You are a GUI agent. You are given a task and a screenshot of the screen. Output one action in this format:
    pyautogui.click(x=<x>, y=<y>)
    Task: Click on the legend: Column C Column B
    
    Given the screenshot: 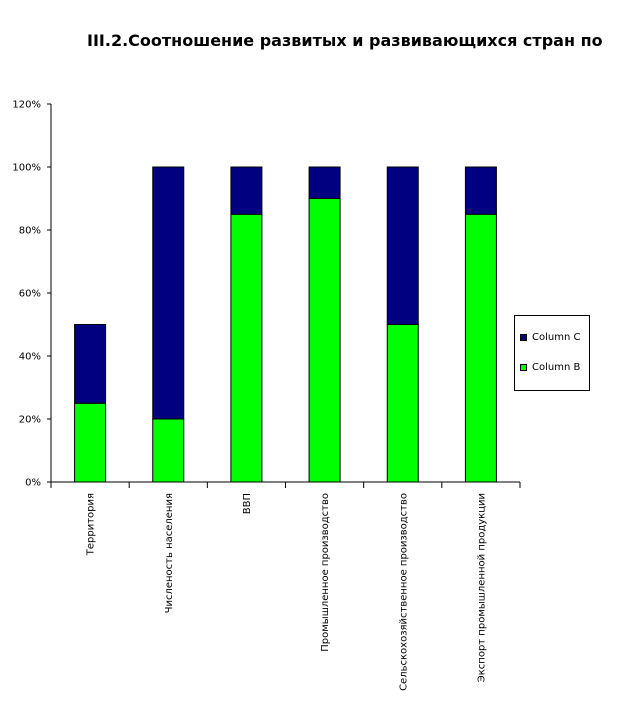 What is the action you would take?
    pyautogui.click(x=552, y=353)
    